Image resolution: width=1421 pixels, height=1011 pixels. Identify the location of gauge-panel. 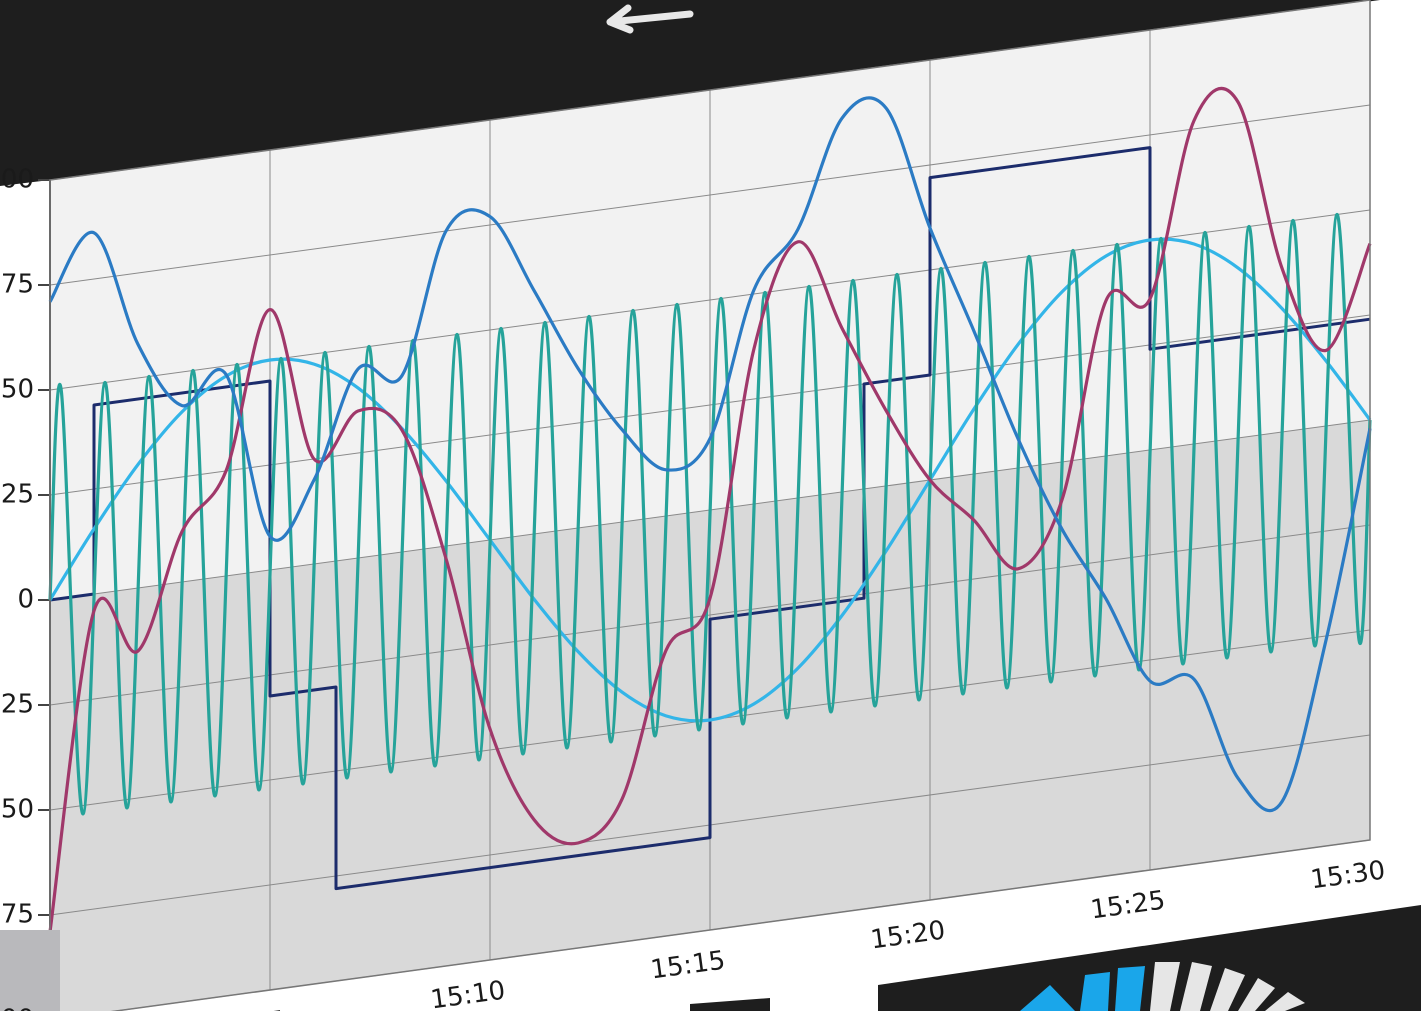
(1149, 958).